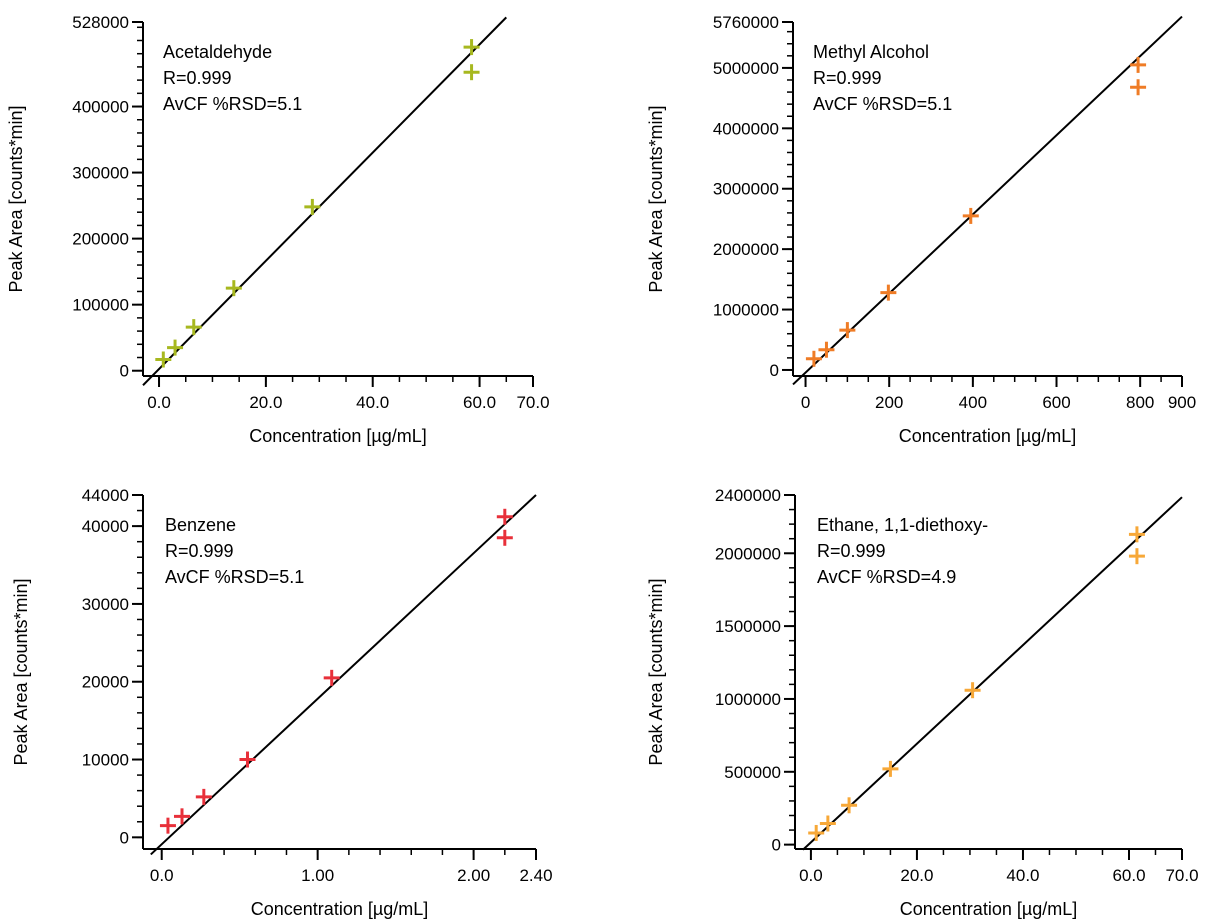  I want to click on y-tick-label: 300000, so click(100, 173).